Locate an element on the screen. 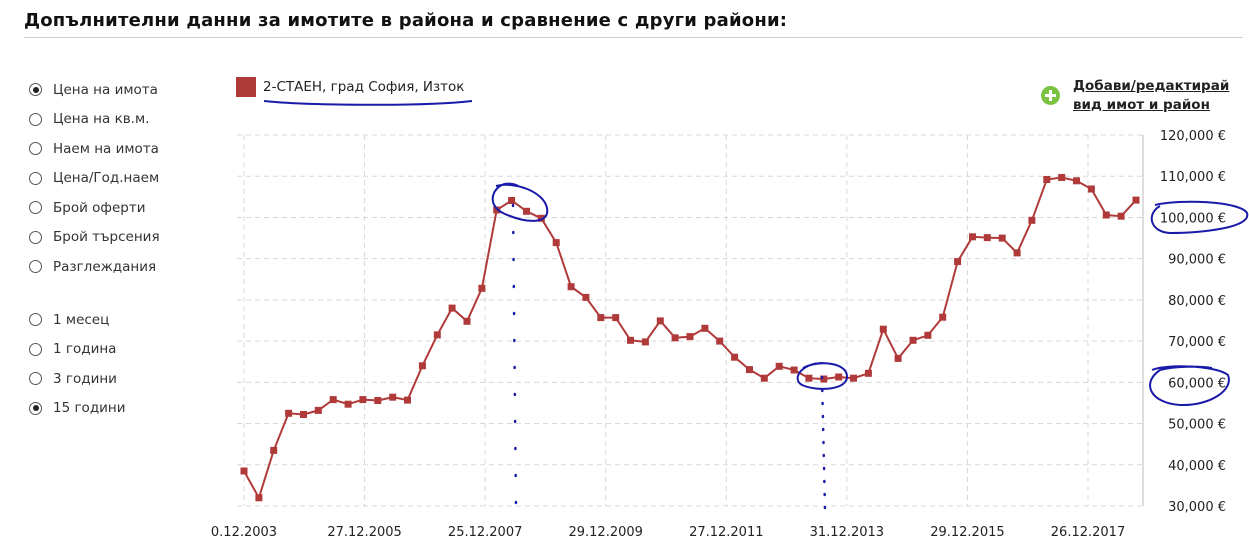 The image size is (1249, 556). x-tick-label: 25.12.2007 is located at coordinates (485, 532).